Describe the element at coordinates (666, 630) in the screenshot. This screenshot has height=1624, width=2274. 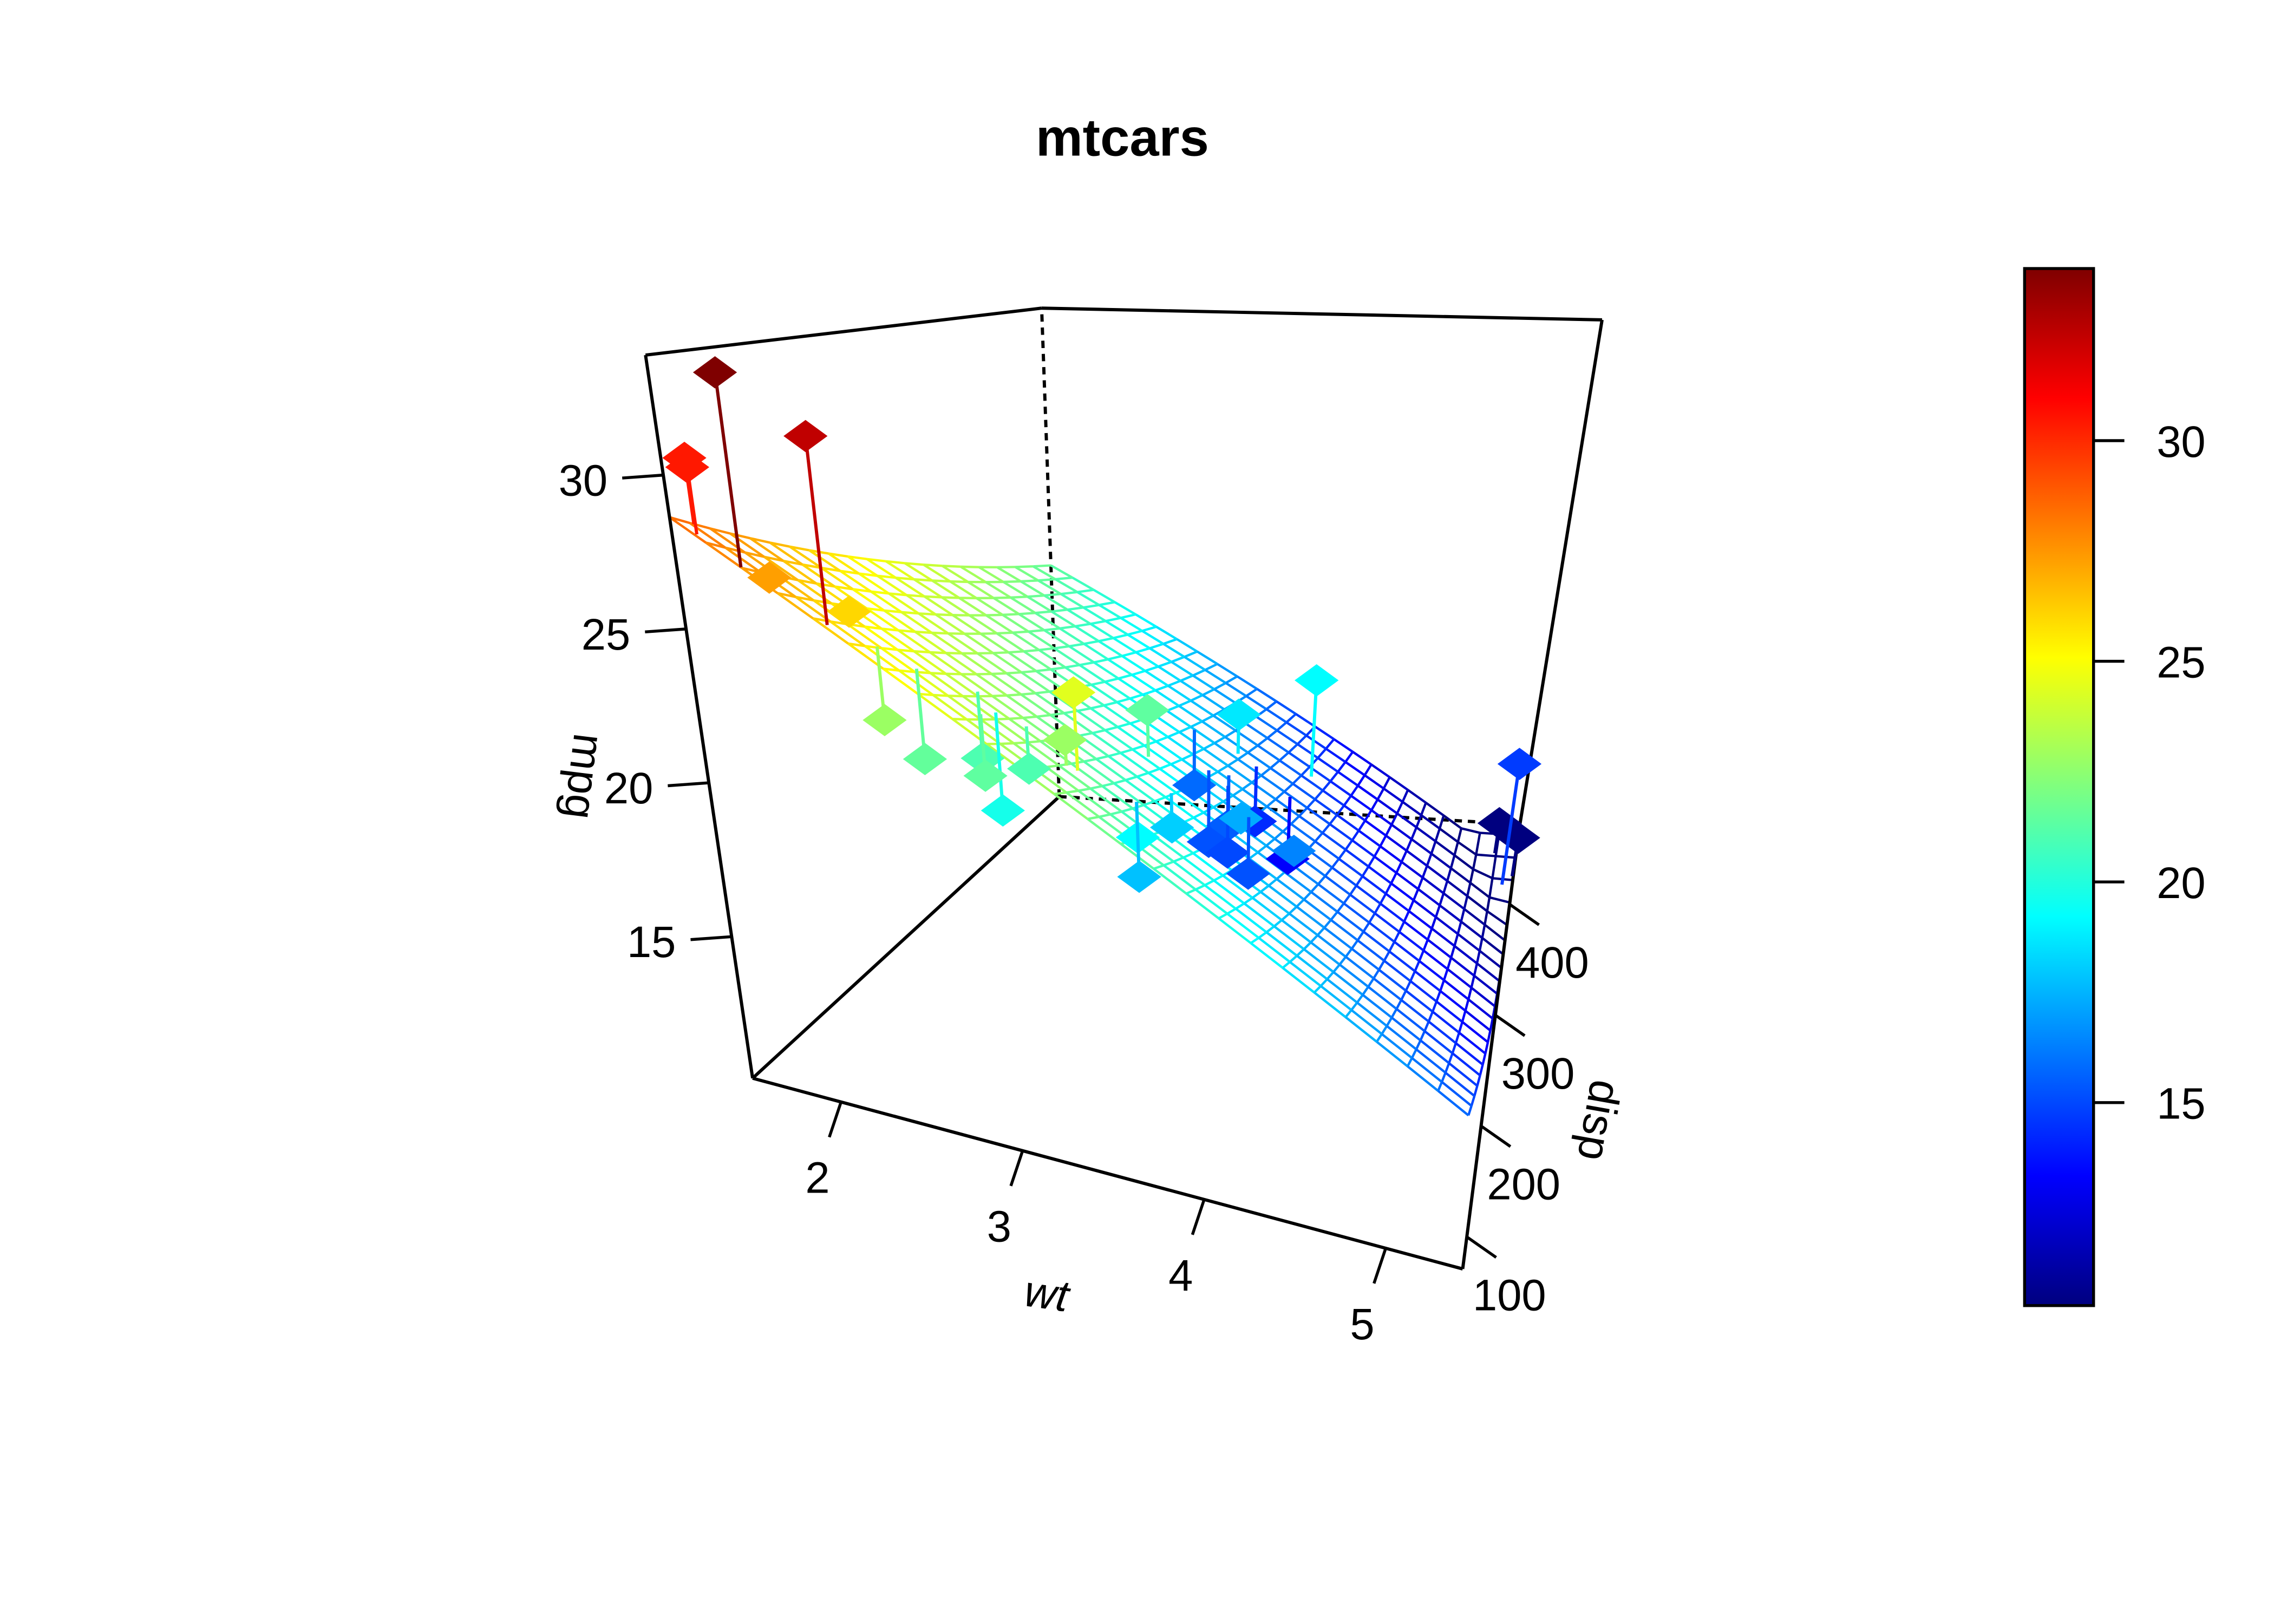
I see `z-tick` at that location.